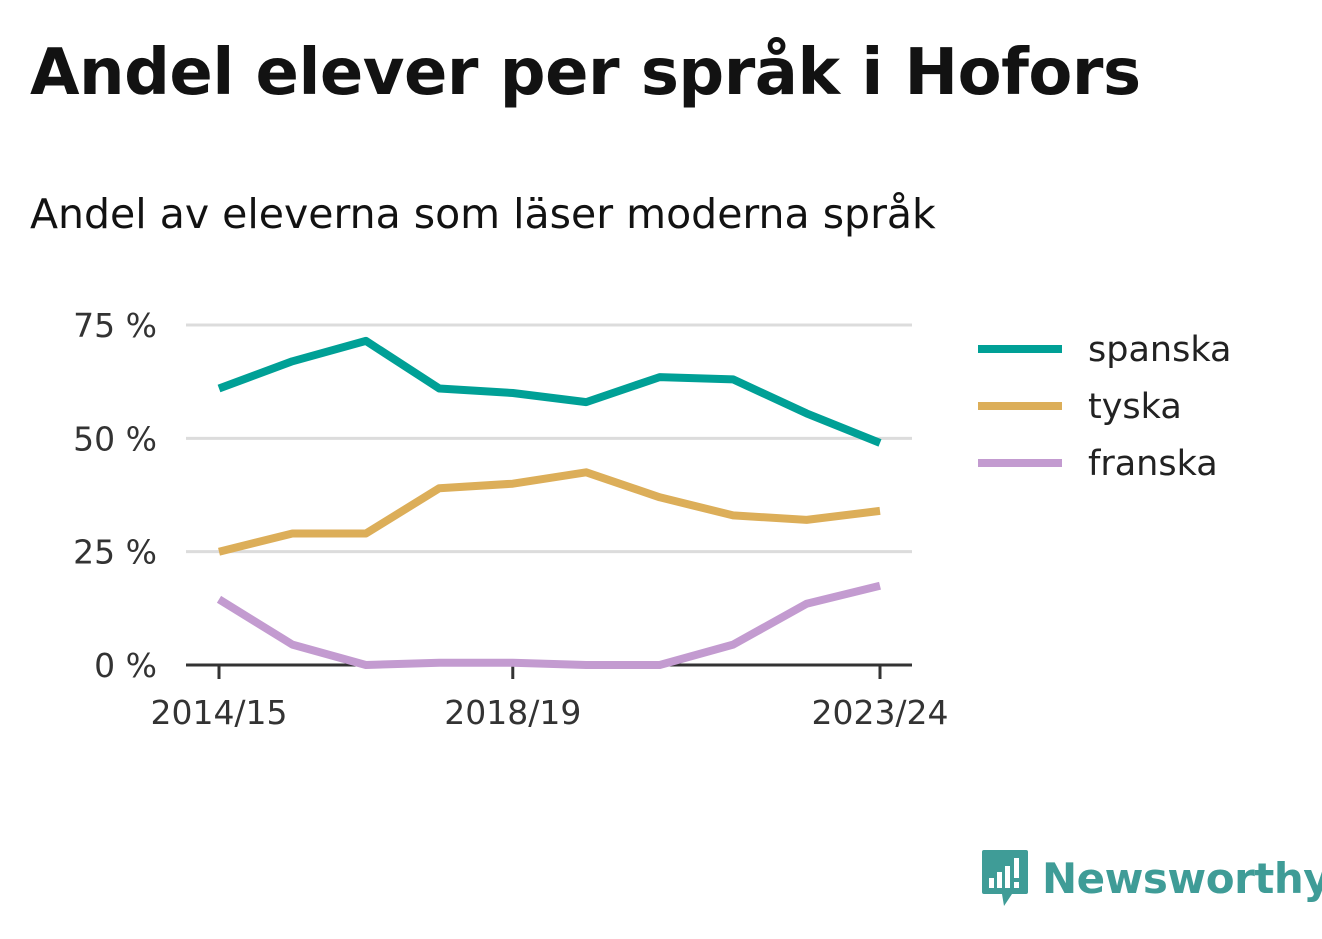 The image size is (1322, 939). I want to click on x-tick-label: 2014/15, so click(218, 712).